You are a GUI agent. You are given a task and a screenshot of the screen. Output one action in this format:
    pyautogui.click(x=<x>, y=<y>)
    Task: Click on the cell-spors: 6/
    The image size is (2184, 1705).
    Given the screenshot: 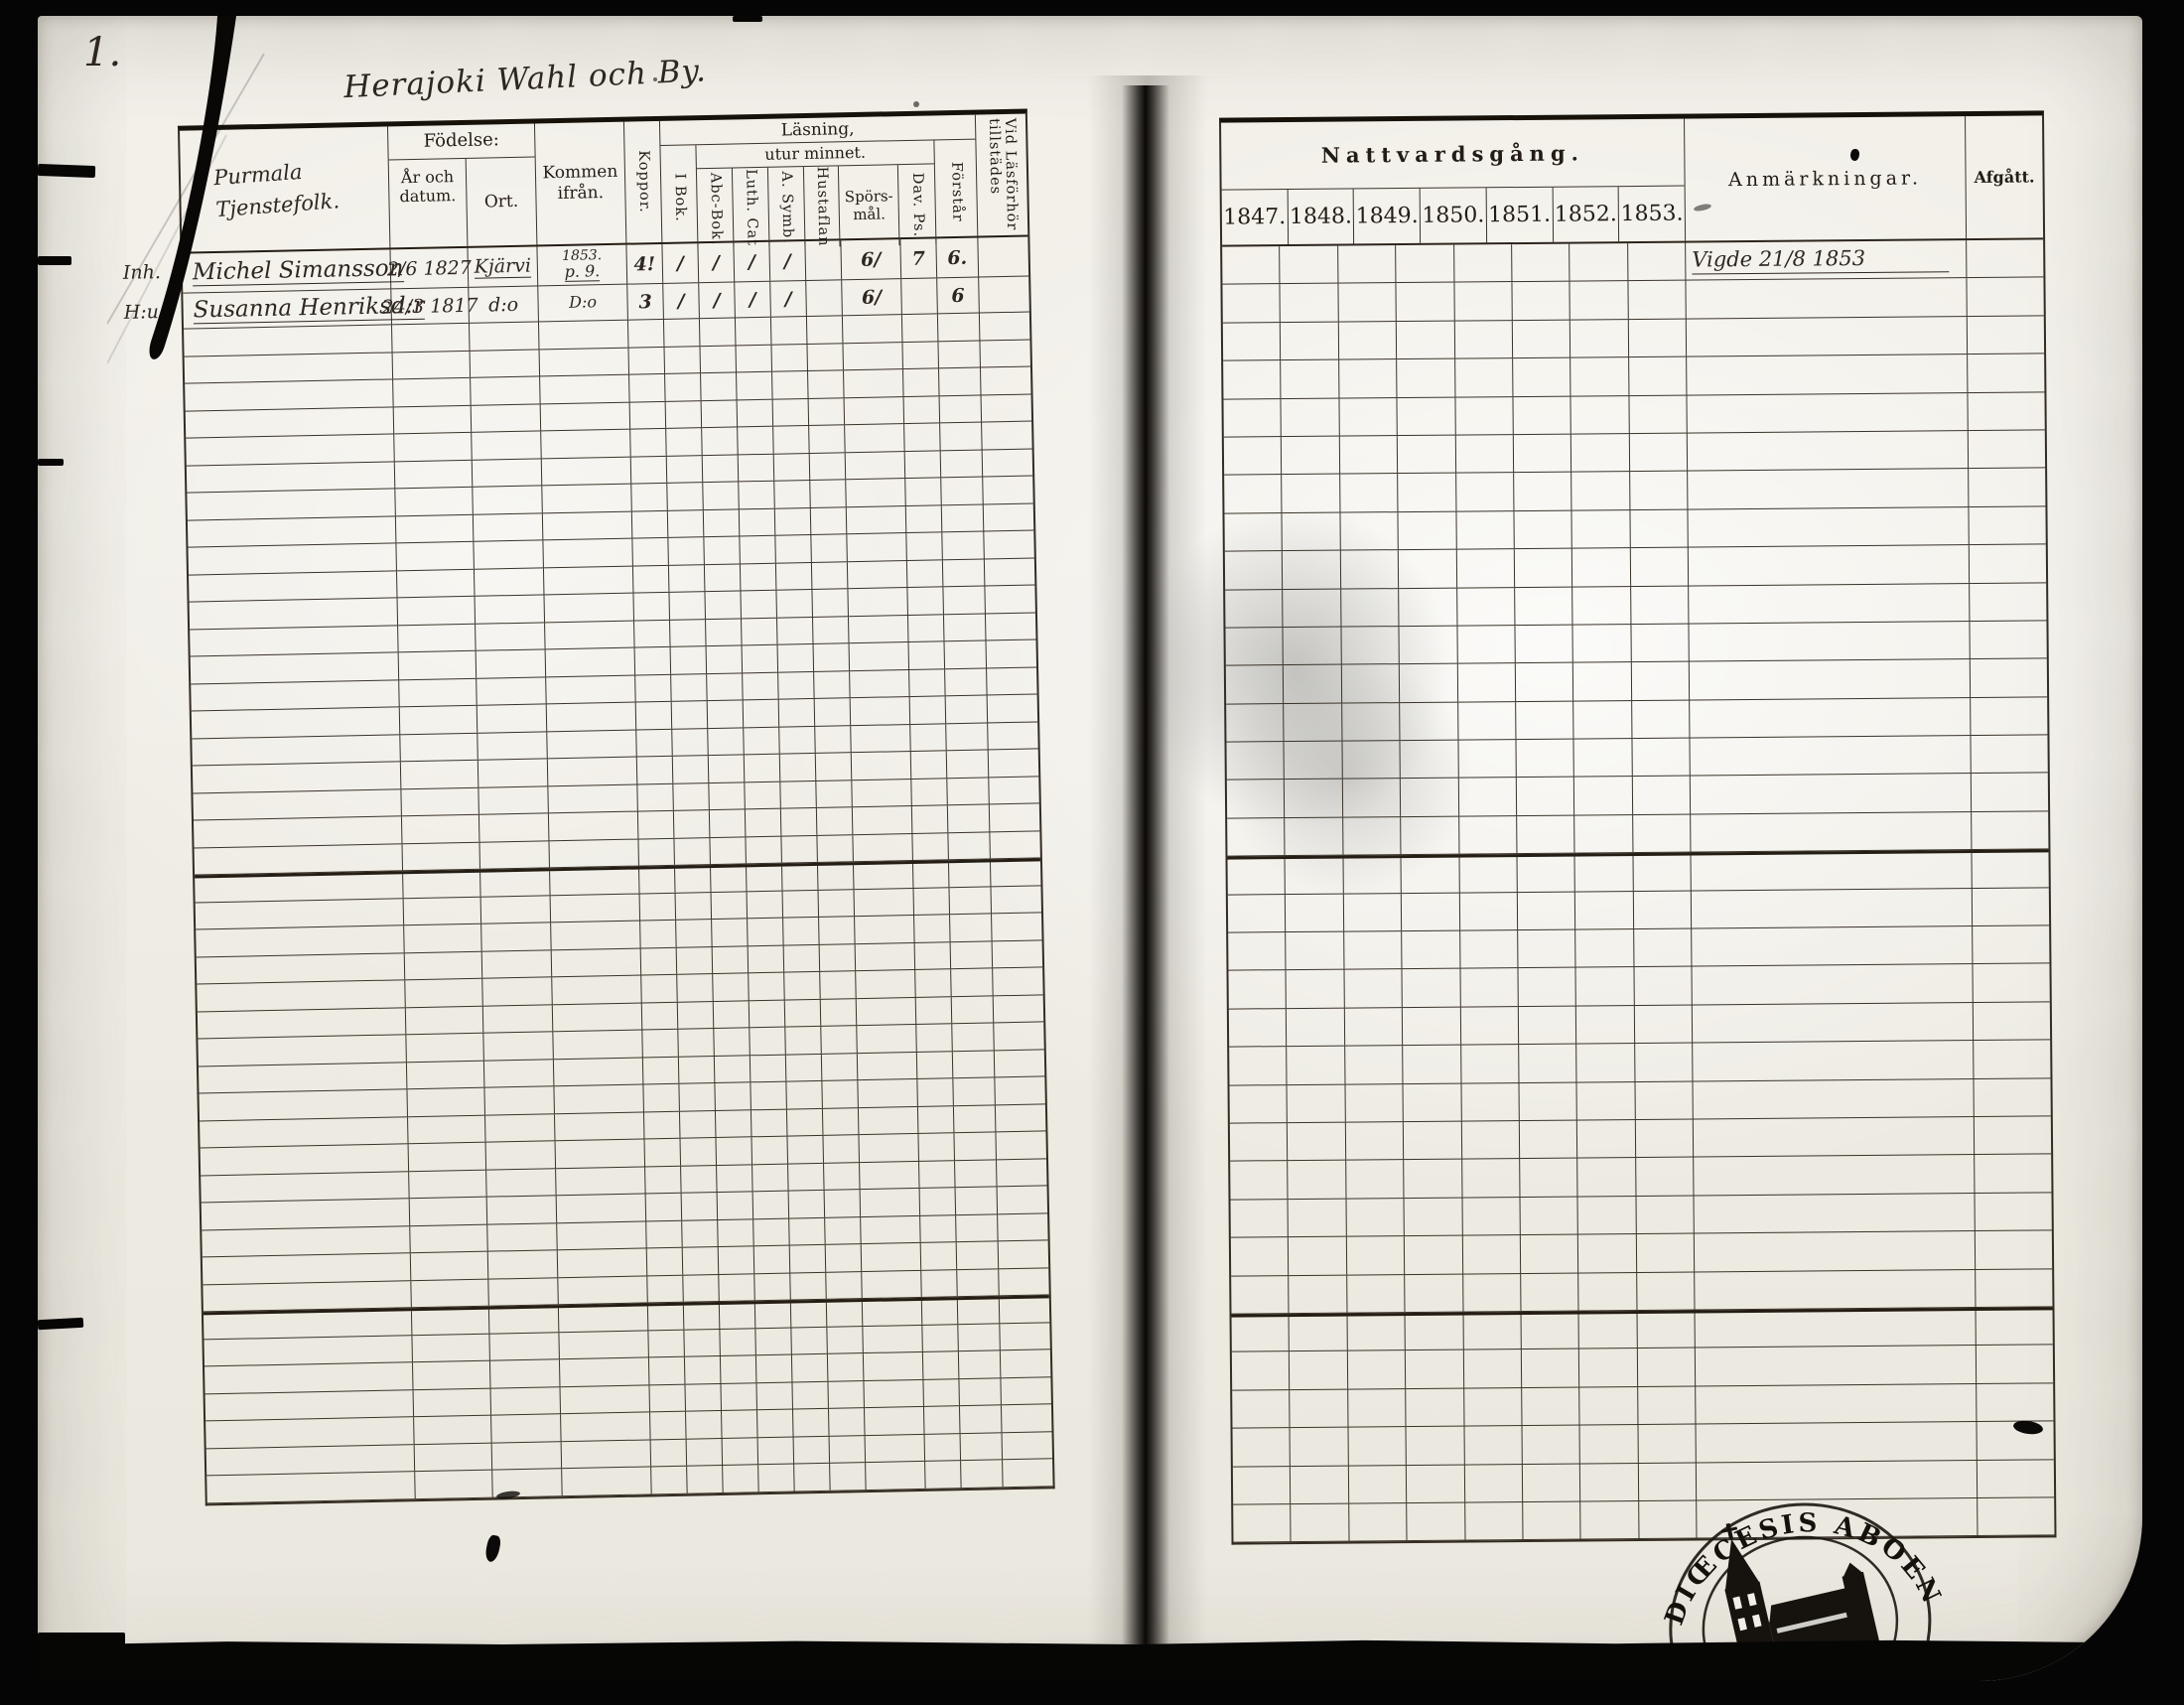 What is the action you would take?
    pyautogui.click(x=871, y=259)
    